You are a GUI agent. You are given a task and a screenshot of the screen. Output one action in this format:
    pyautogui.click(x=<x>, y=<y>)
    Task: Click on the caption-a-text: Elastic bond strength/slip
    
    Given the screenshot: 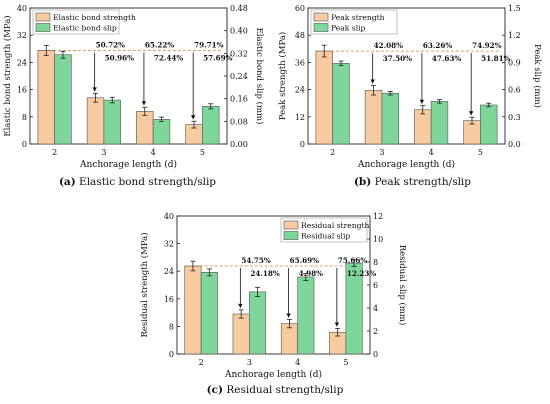 What is the action you would take?
    pyautogui.click(x=148, y=182)
    